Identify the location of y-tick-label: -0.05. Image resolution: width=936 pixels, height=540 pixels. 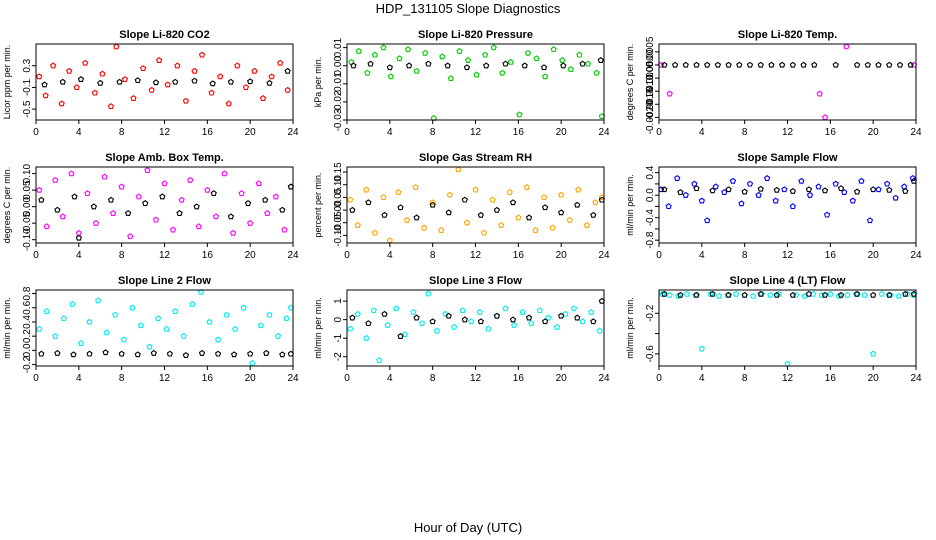
(338, 222).